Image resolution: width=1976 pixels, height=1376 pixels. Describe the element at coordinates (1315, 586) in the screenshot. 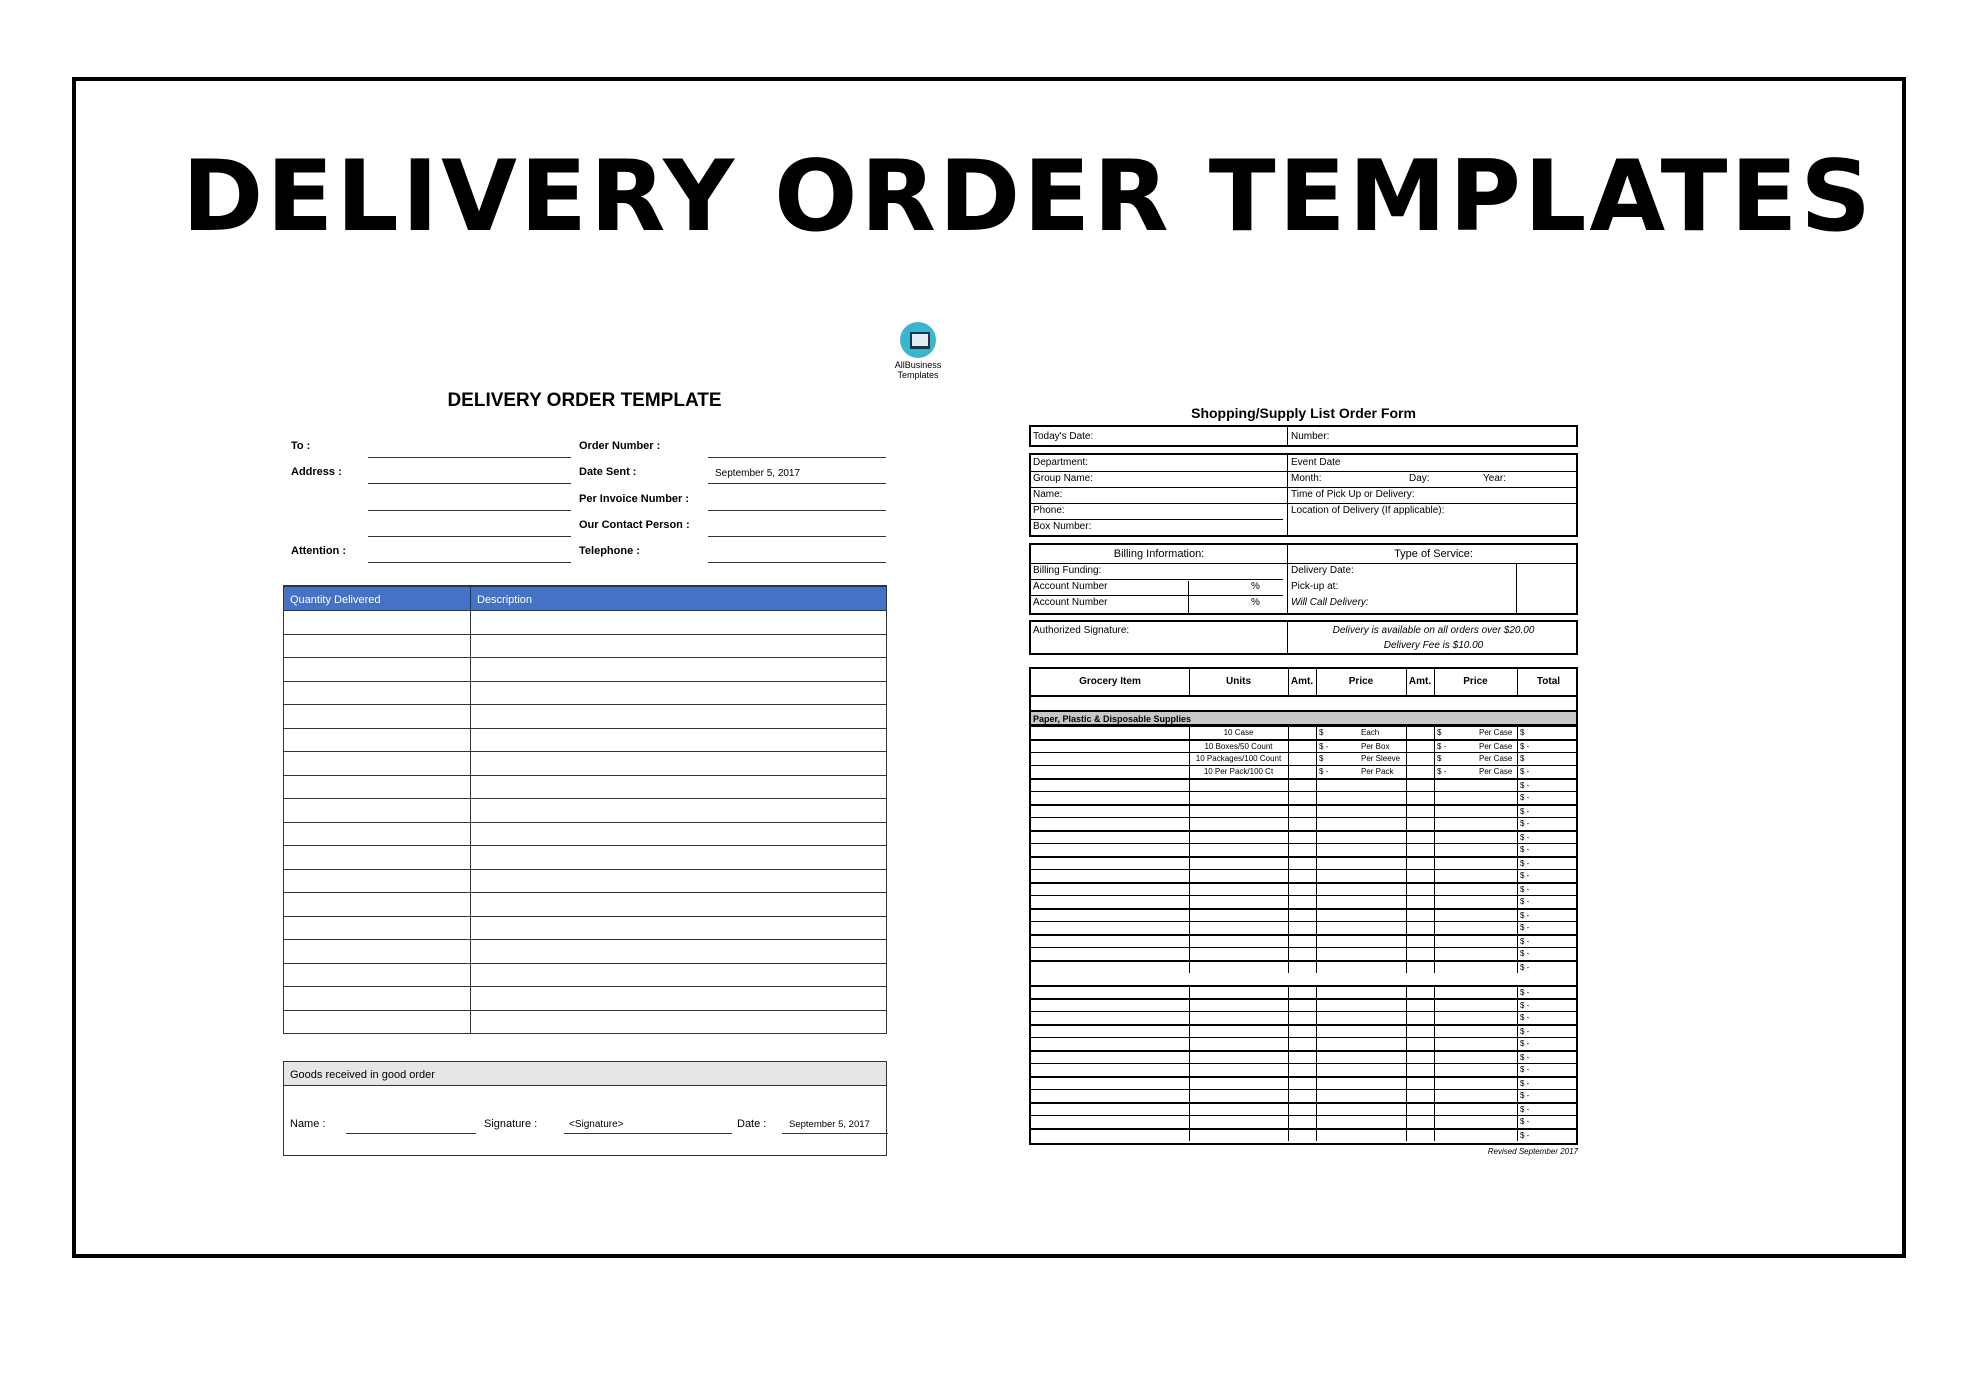

I see `pickup-option: Pick-up at:` at that location.